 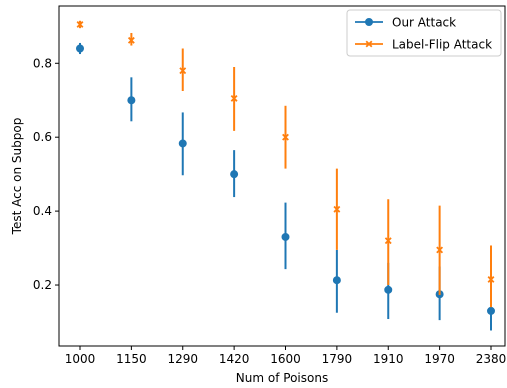 I want to click on x-tick-label: 1000, so click(x=80, y=359).